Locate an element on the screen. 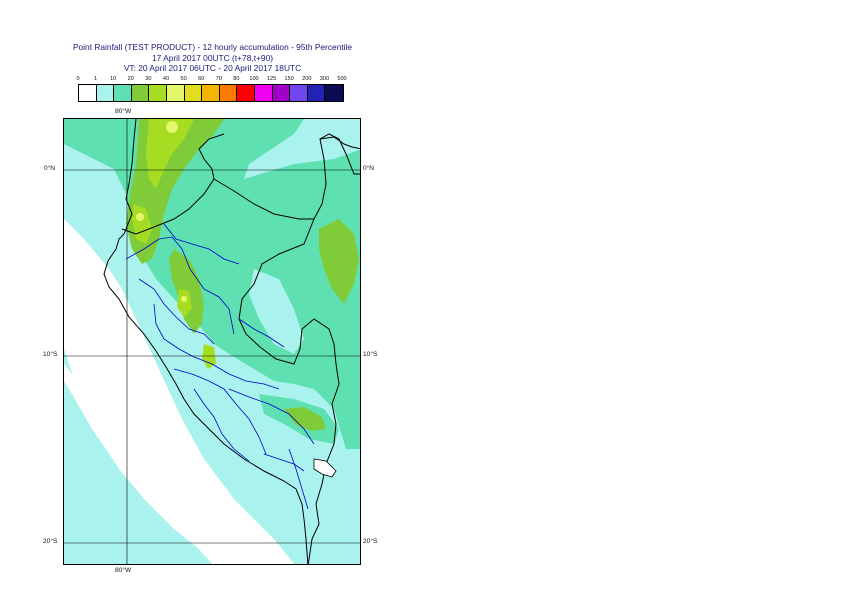 The image size is (842, 596). regional-borders is located at coordinates (220, 366).